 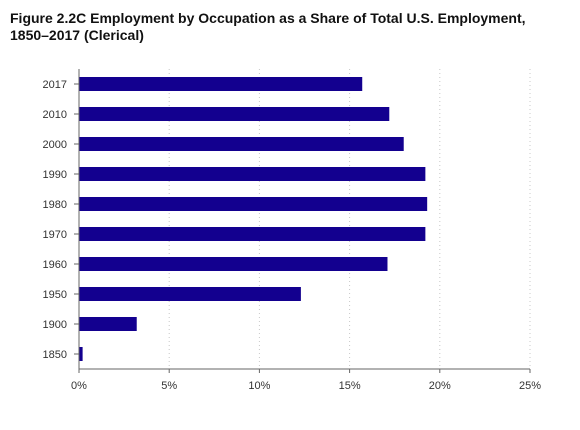 What do you see at coordinates (190, 294) in the screenshot?
I see `bar-1950` at bounding box center [190, 294].